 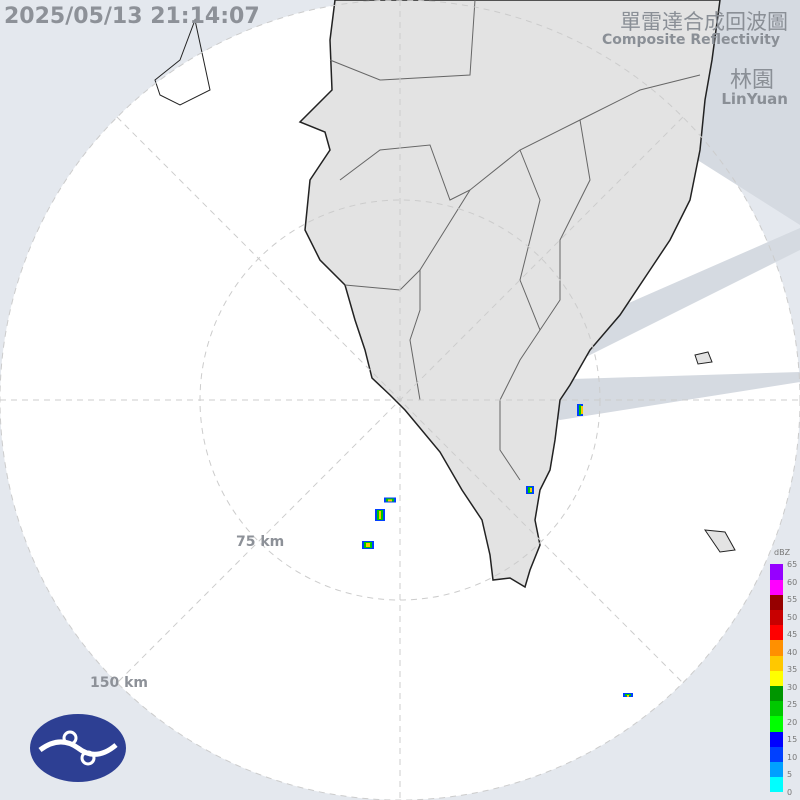 I want to click on legend-tick: 25, so click(x=792, y=704).